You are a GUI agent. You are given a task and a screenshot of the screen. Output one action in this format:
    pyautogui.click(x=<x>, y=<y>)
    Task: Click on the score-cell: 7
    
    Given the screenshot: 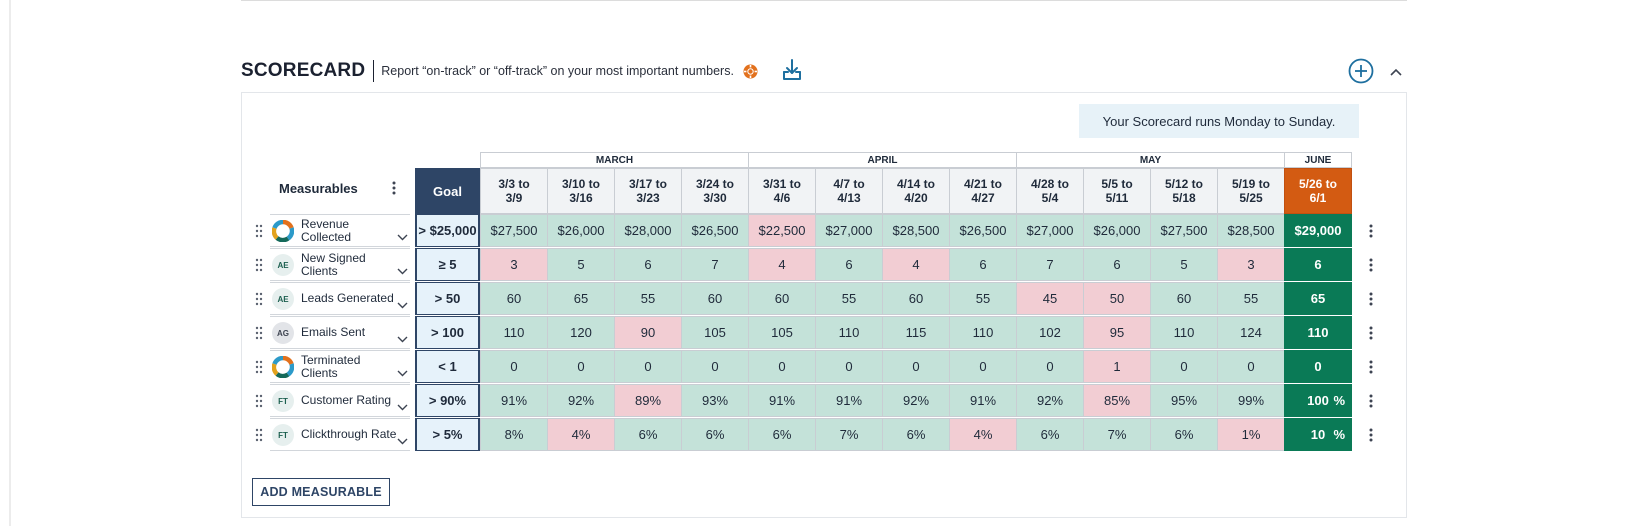 What is the action you would take?
    pyautogui.click(x=1050, y=264)
    